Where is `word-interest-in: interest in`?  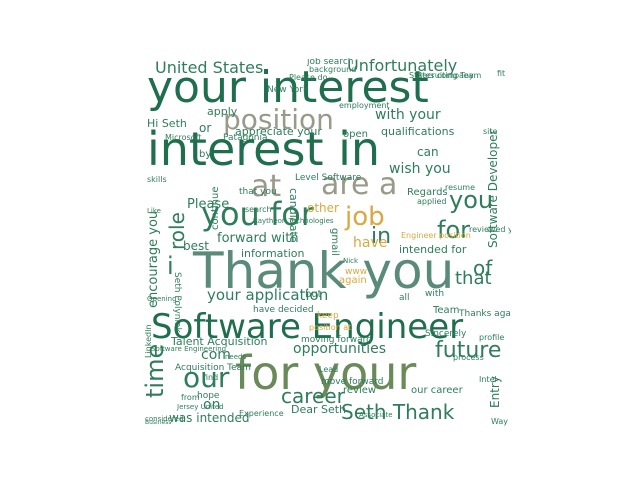 word-interest-in: interest in is located at coordinates (264, 149).